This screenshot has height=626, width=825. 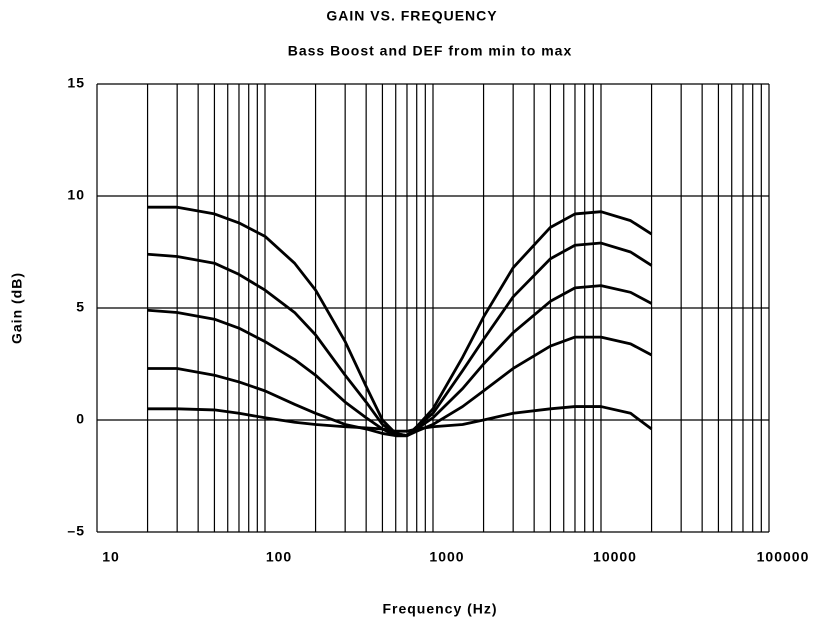 What do you see at coordinates (76, 195) in the screenshot?
I see `y-tick-label: 10` at bounding box center [76, 195].